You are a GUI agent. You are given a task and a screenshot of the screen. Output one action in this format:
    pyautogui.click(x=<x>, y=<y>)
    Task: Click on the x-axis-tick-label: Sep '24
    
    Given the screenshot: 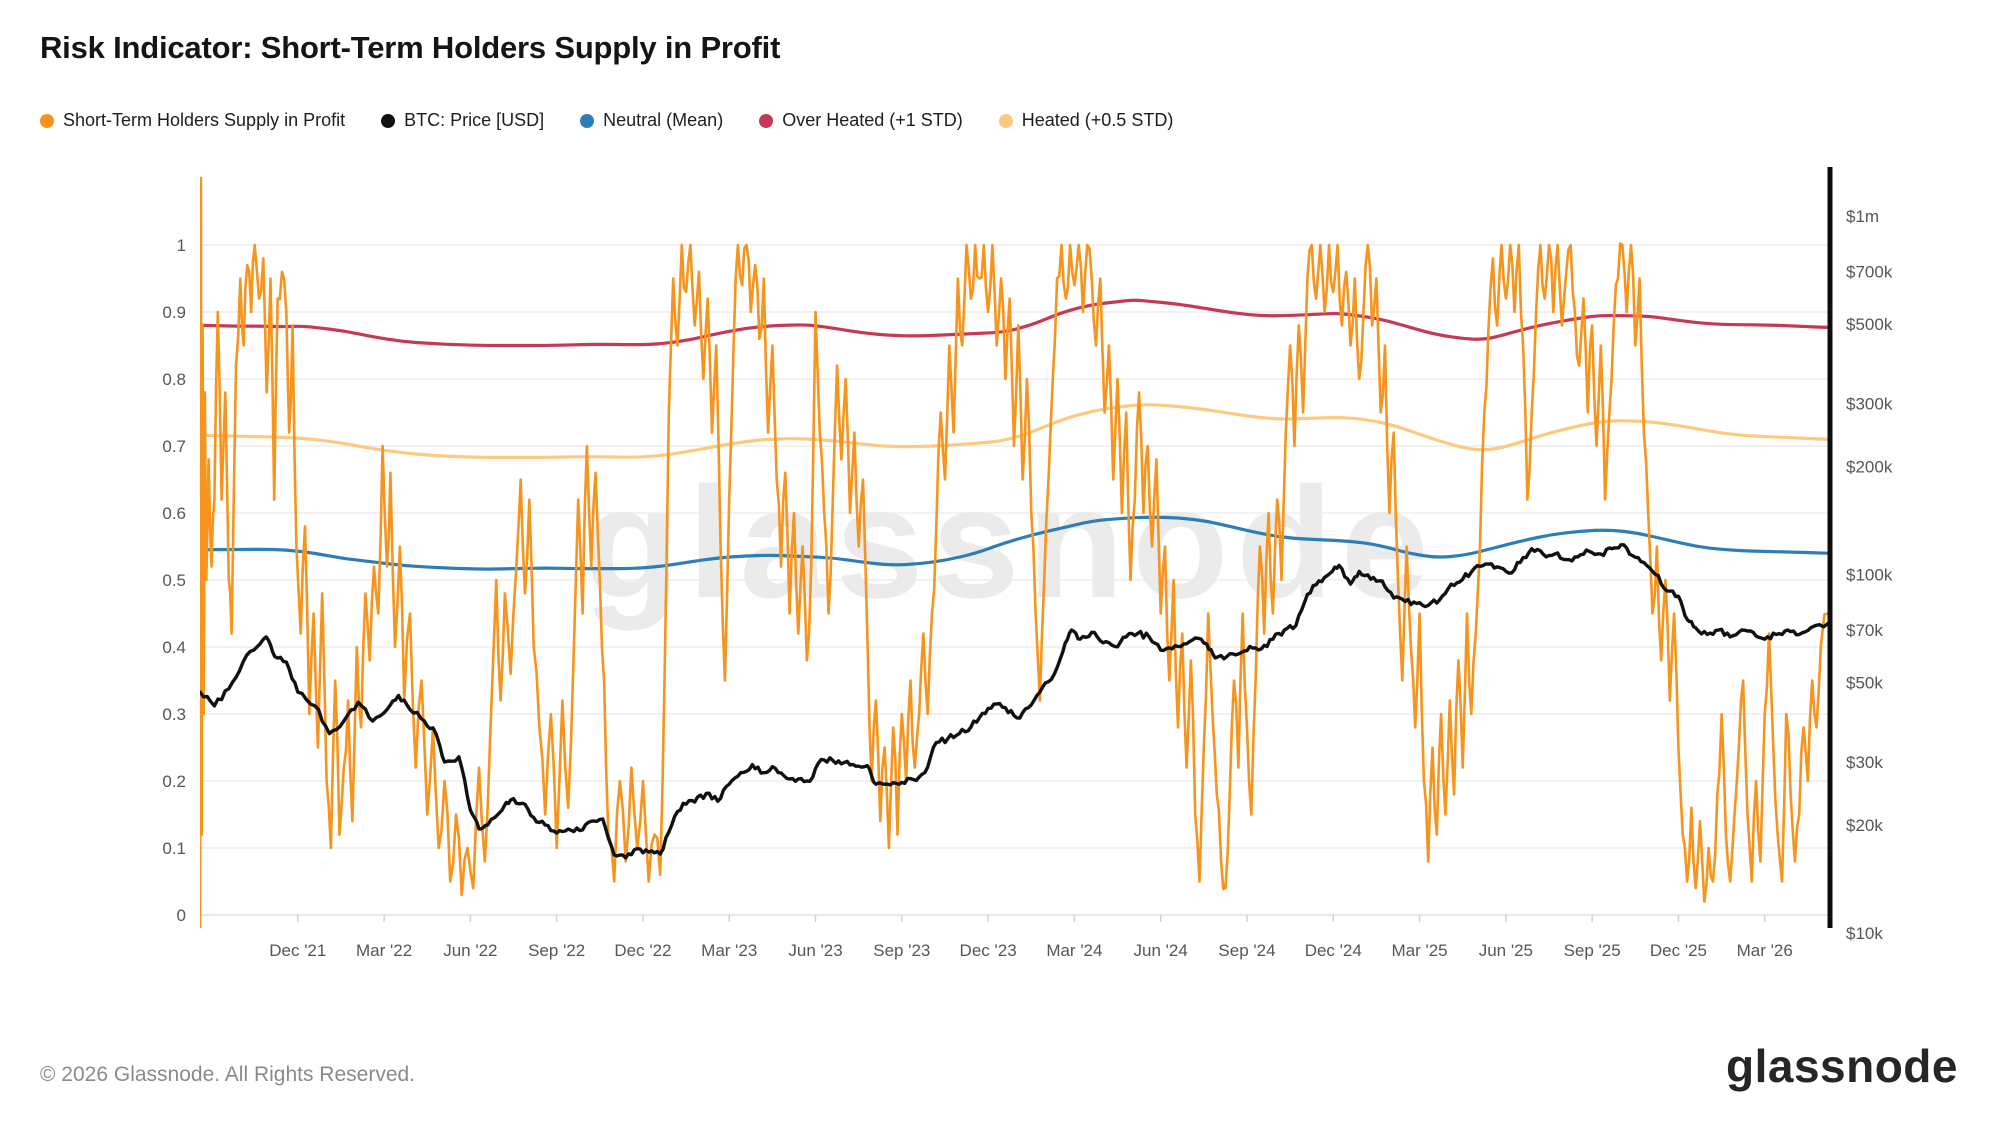 What is the action you would take?
    pyautogui.click(x=1246, y=950)
    